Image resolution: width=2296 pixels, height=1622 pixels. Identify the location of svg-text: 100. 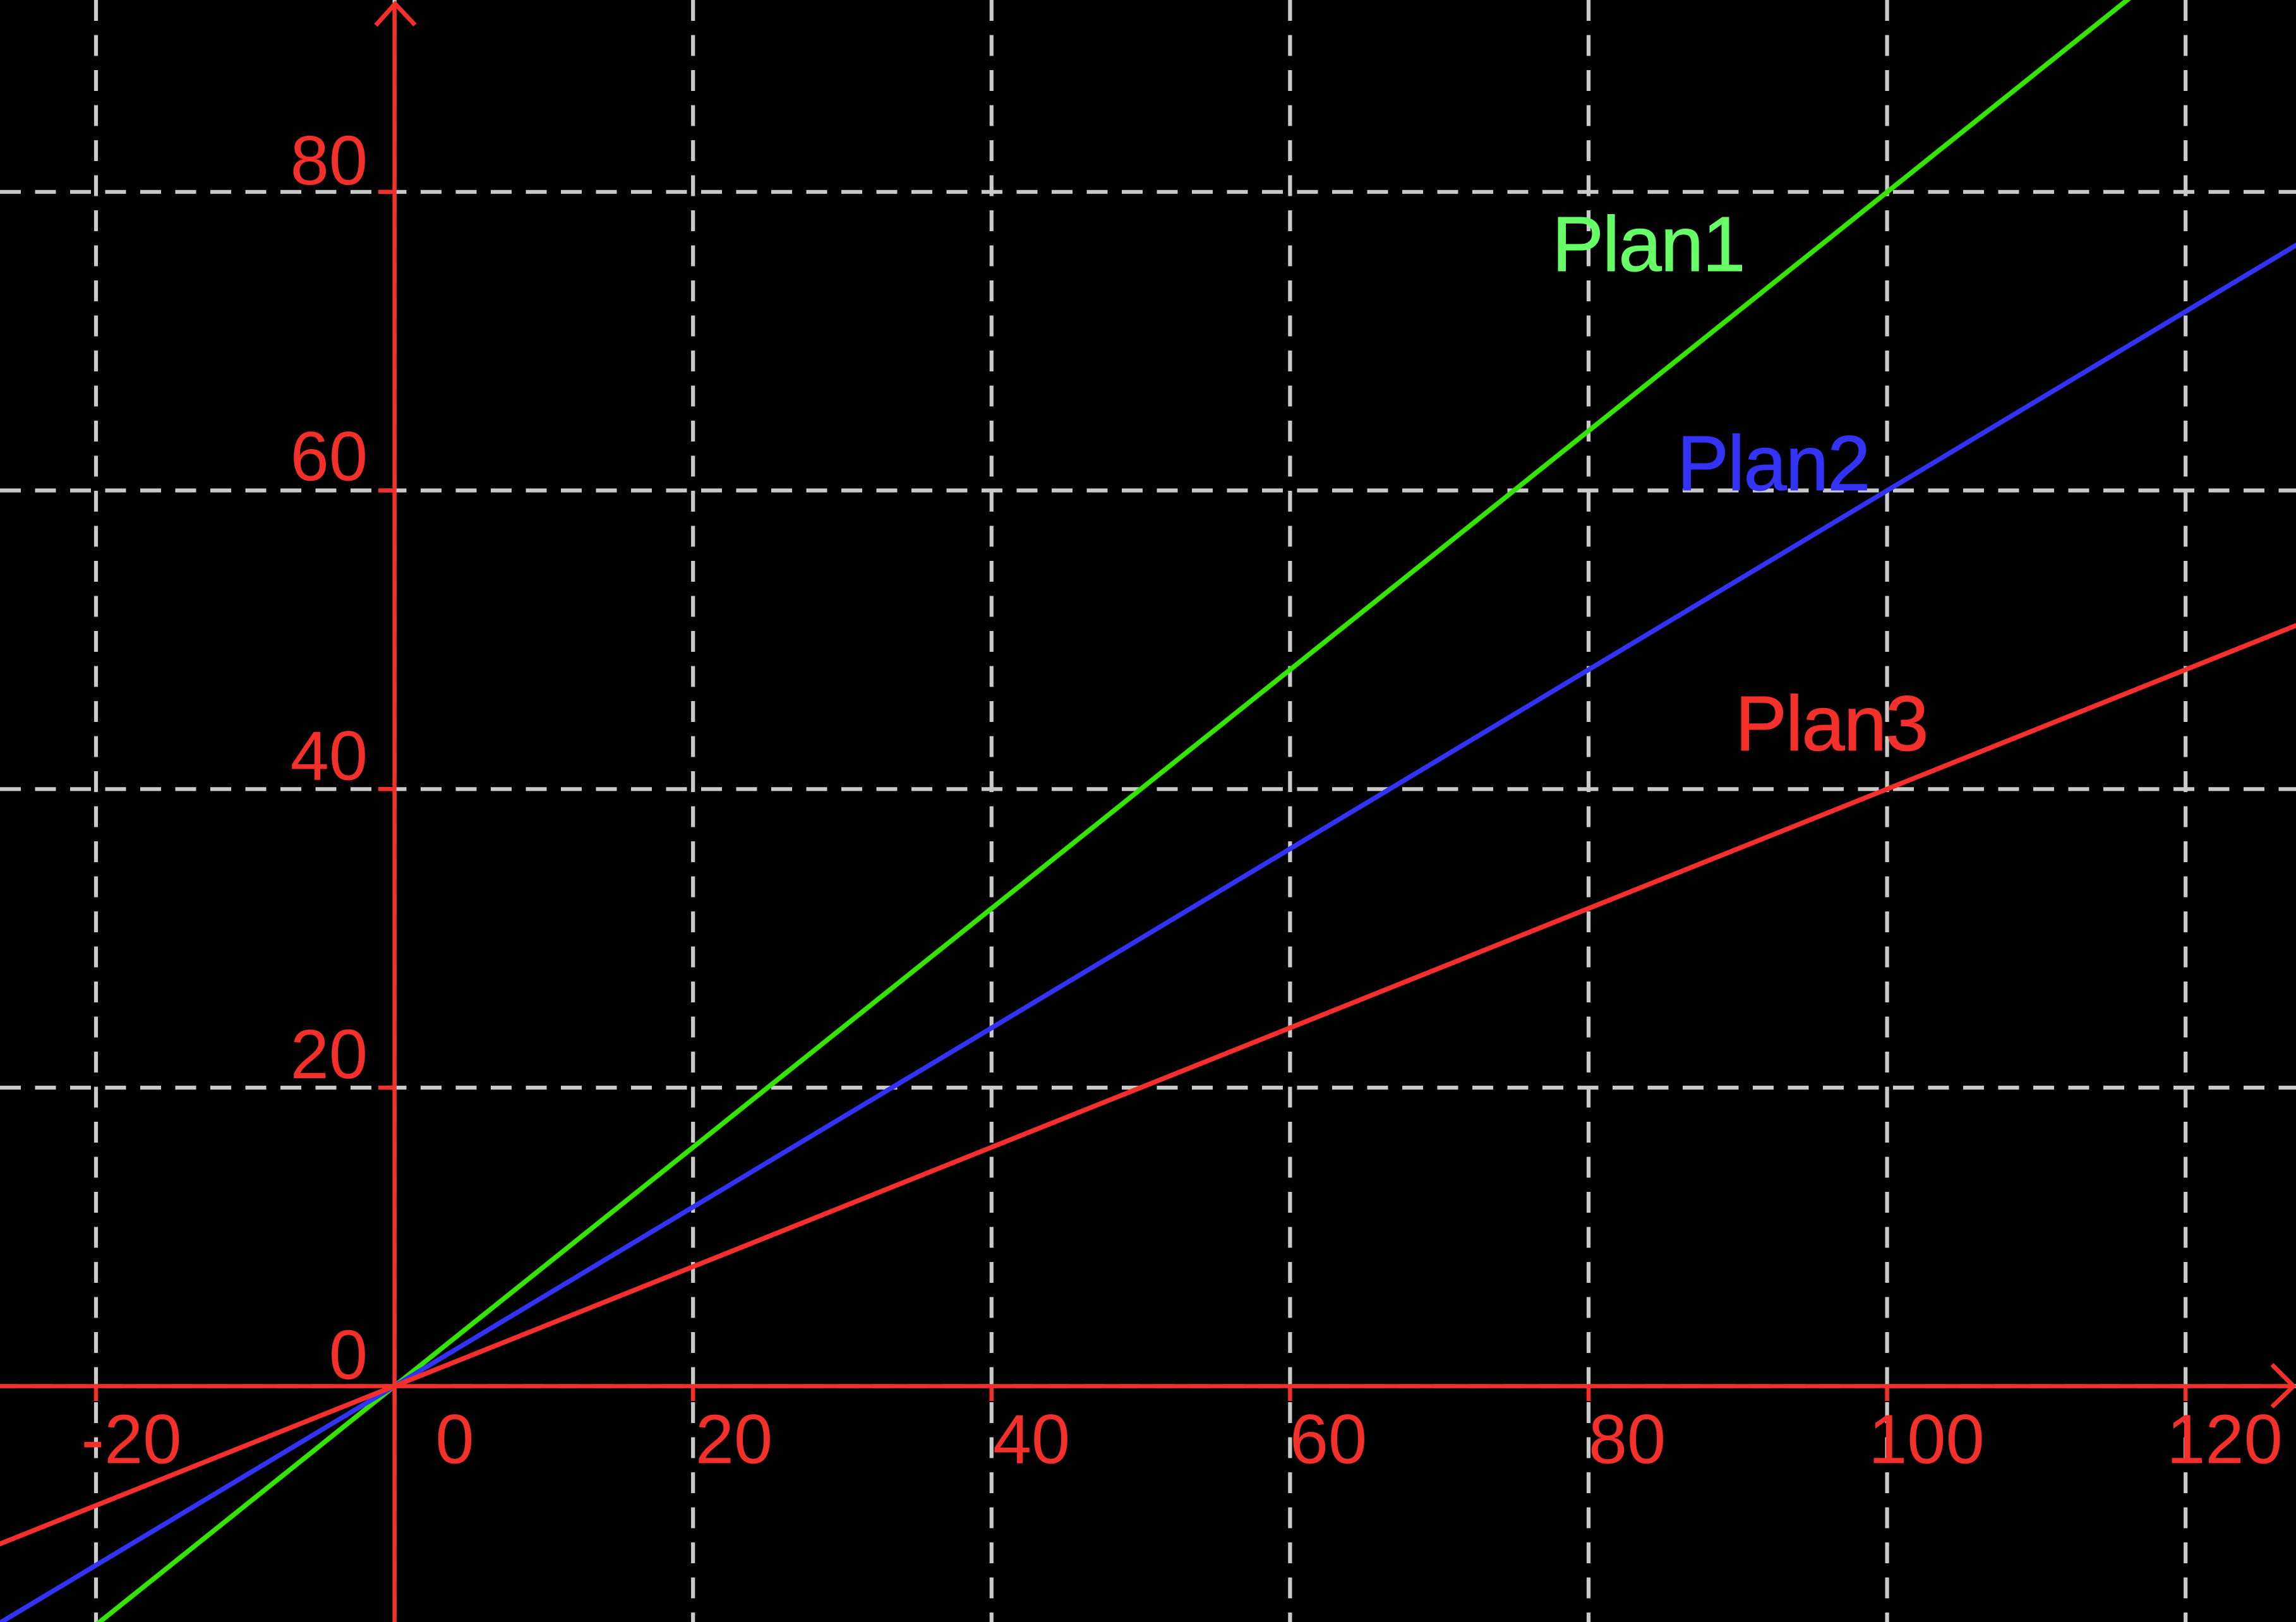
(1927, 1440).